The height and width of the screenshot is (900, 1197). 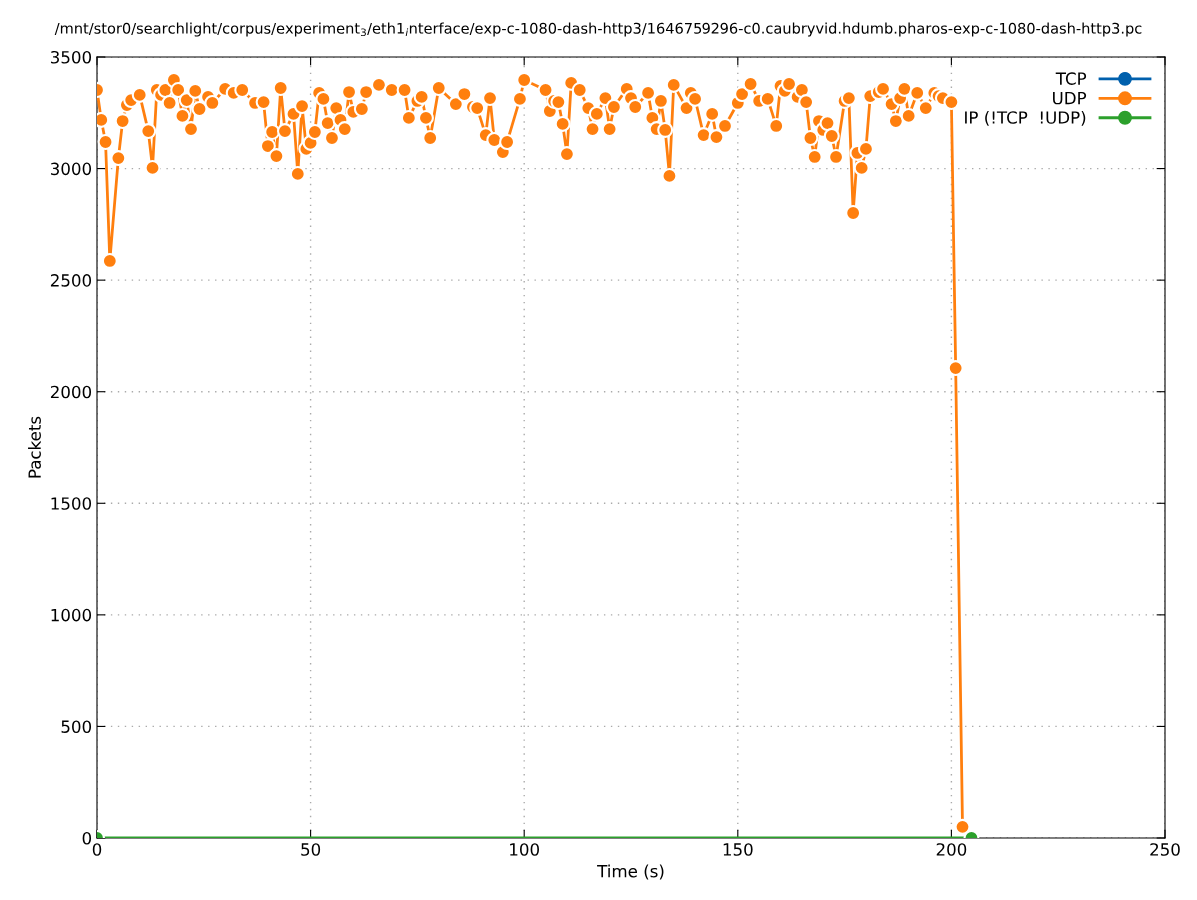 I want to click on y-tick-label: 3500, so click(x=71, y=57).